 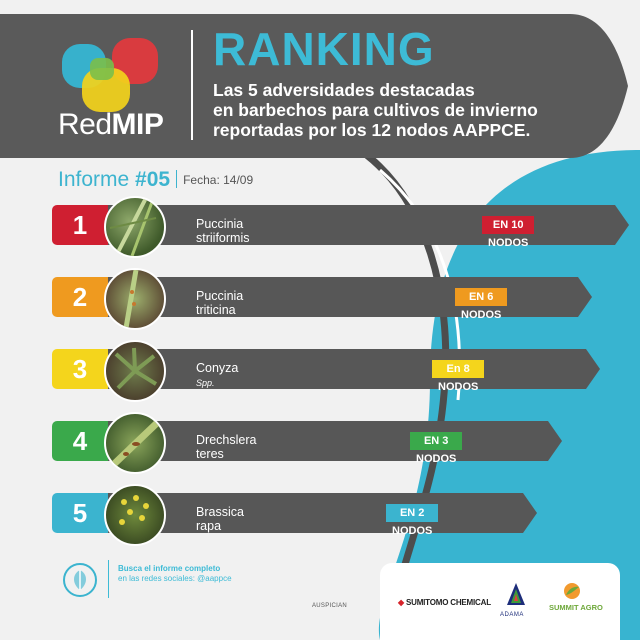 What do you see at coordinates (80, 580) in the screenshot?
I see `aappce-logo-icon` at bounding box center [80, 580].